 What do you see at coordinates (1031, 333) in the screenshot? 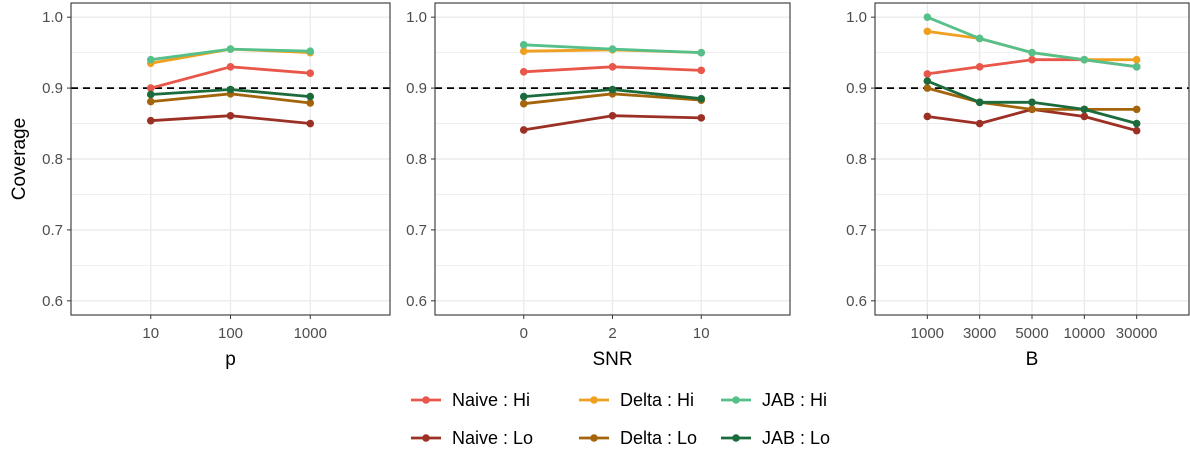
I see `x-tick-label: 5000` at bounding box center [1031, 333].